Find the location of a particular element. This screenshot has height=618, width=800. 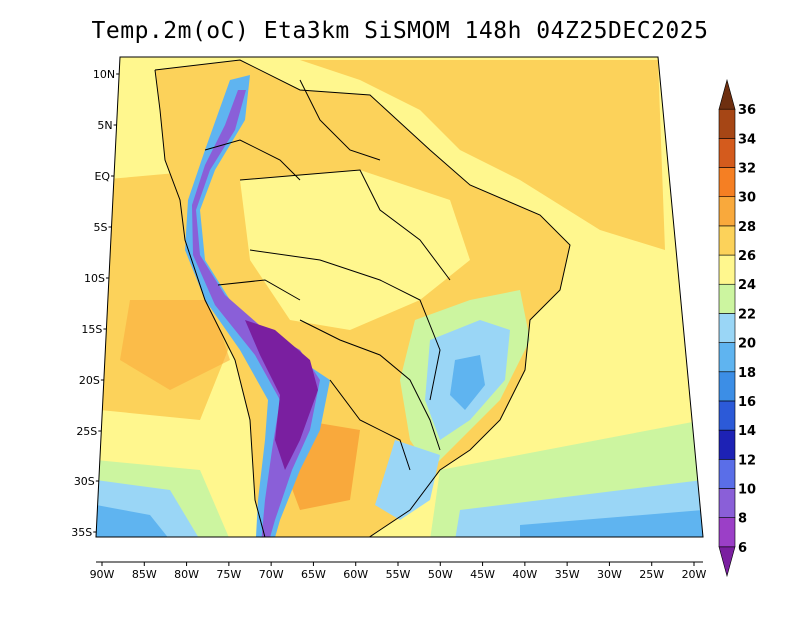

colorbar-level-label: 14 is located at coordinates (747, 431).